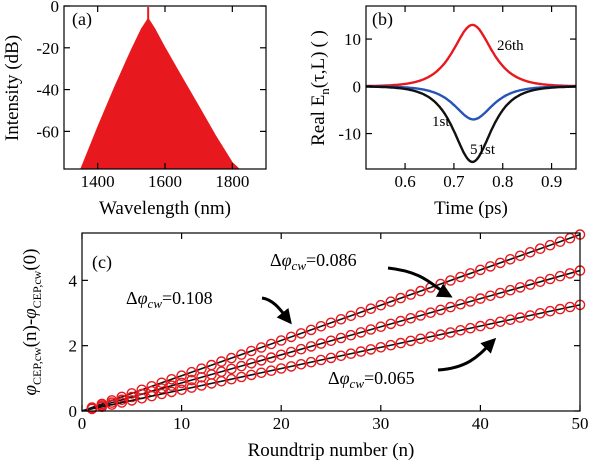 This screenshot has width=595, height=474. Describe the element at coordinates (232, 181) in the screenshot. I see `x-tick-label: 1800` at that location.